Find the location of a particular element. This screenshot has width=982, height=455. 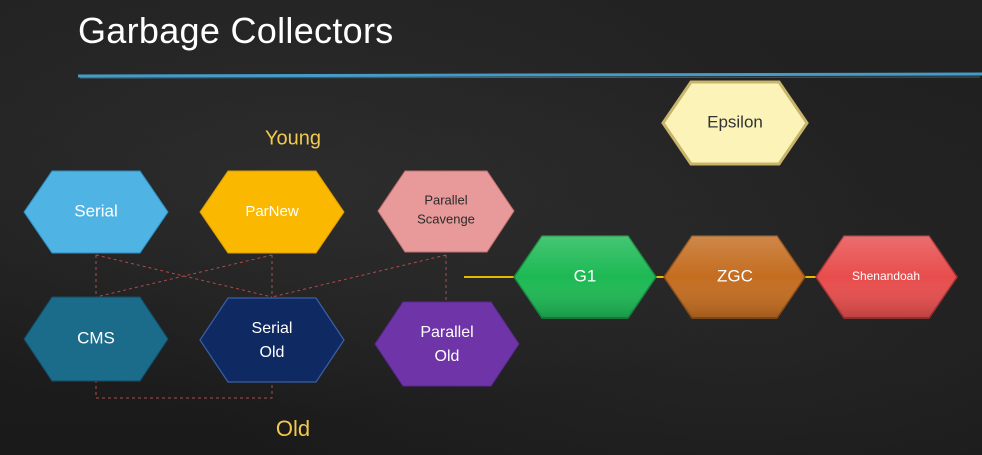

parallel-scavenge-label-line1: Parallel is located at coordinates (445, 199).